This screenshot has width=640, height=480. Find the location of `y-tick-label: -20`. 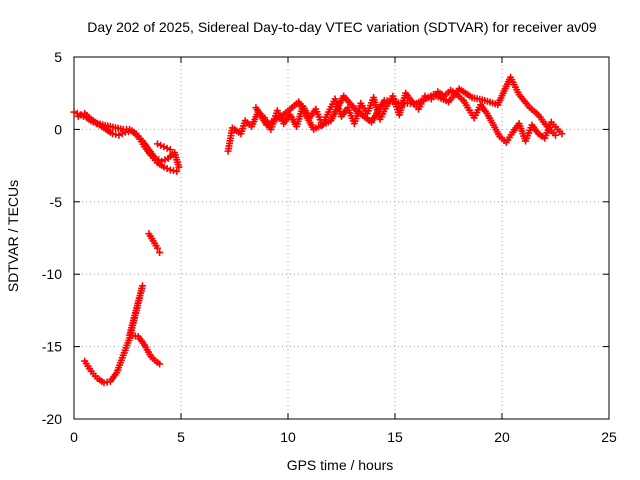

y-tick-label: -20 is located at coordinates (52, 419).